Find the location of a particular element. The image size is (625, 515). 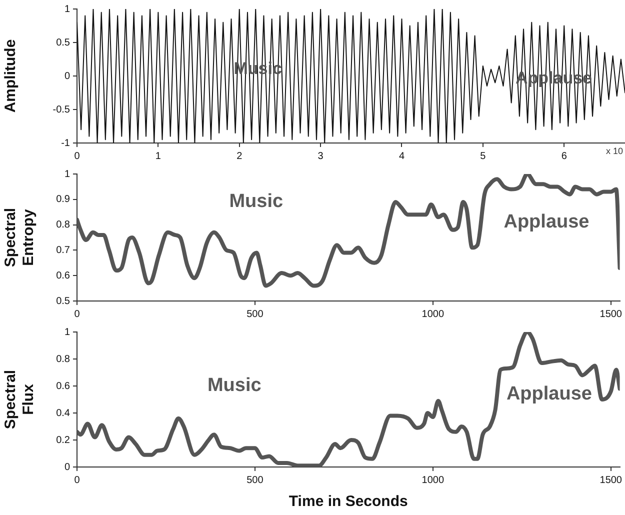

y-tick-label: -0.5 is located at coordinates (61, 110).